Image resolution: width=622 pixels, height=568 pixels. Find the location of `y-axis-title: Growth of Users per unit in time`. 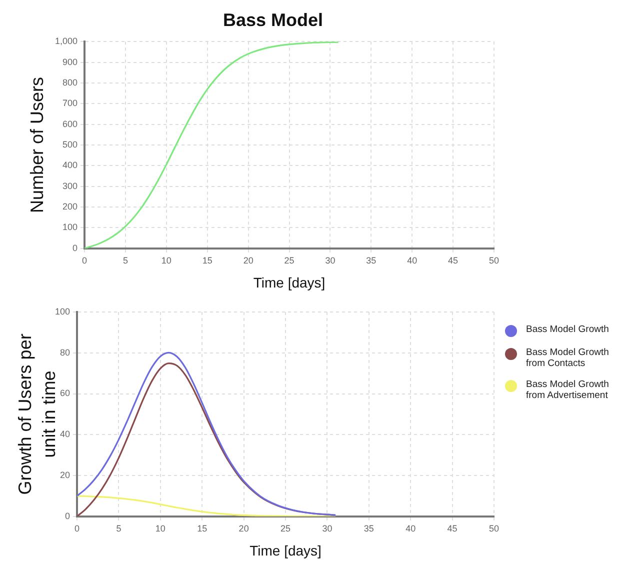

y-axis-title: Growth of Users per unit in time is located at coordinates (36, 414).